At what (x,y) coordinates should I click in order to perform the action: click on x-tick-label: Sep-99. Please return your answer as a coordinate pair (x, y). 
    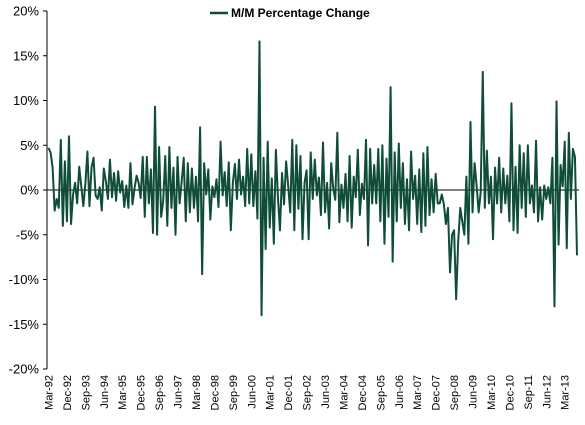
    Looking at the image, I should click on (234, 392).